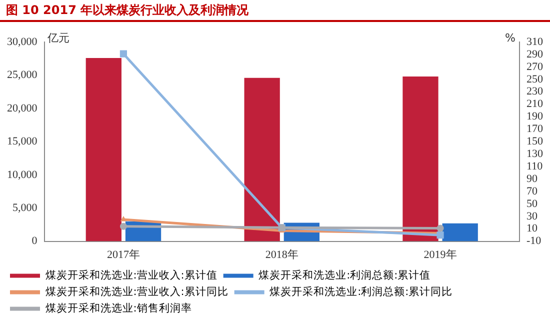 This screenshot has width=550, height=326. Describe the element at coordinates (136, 291) in the screenshot. I see `legend-label: 煤炭开采和洗选业:营业收入:累计同比` at that location.